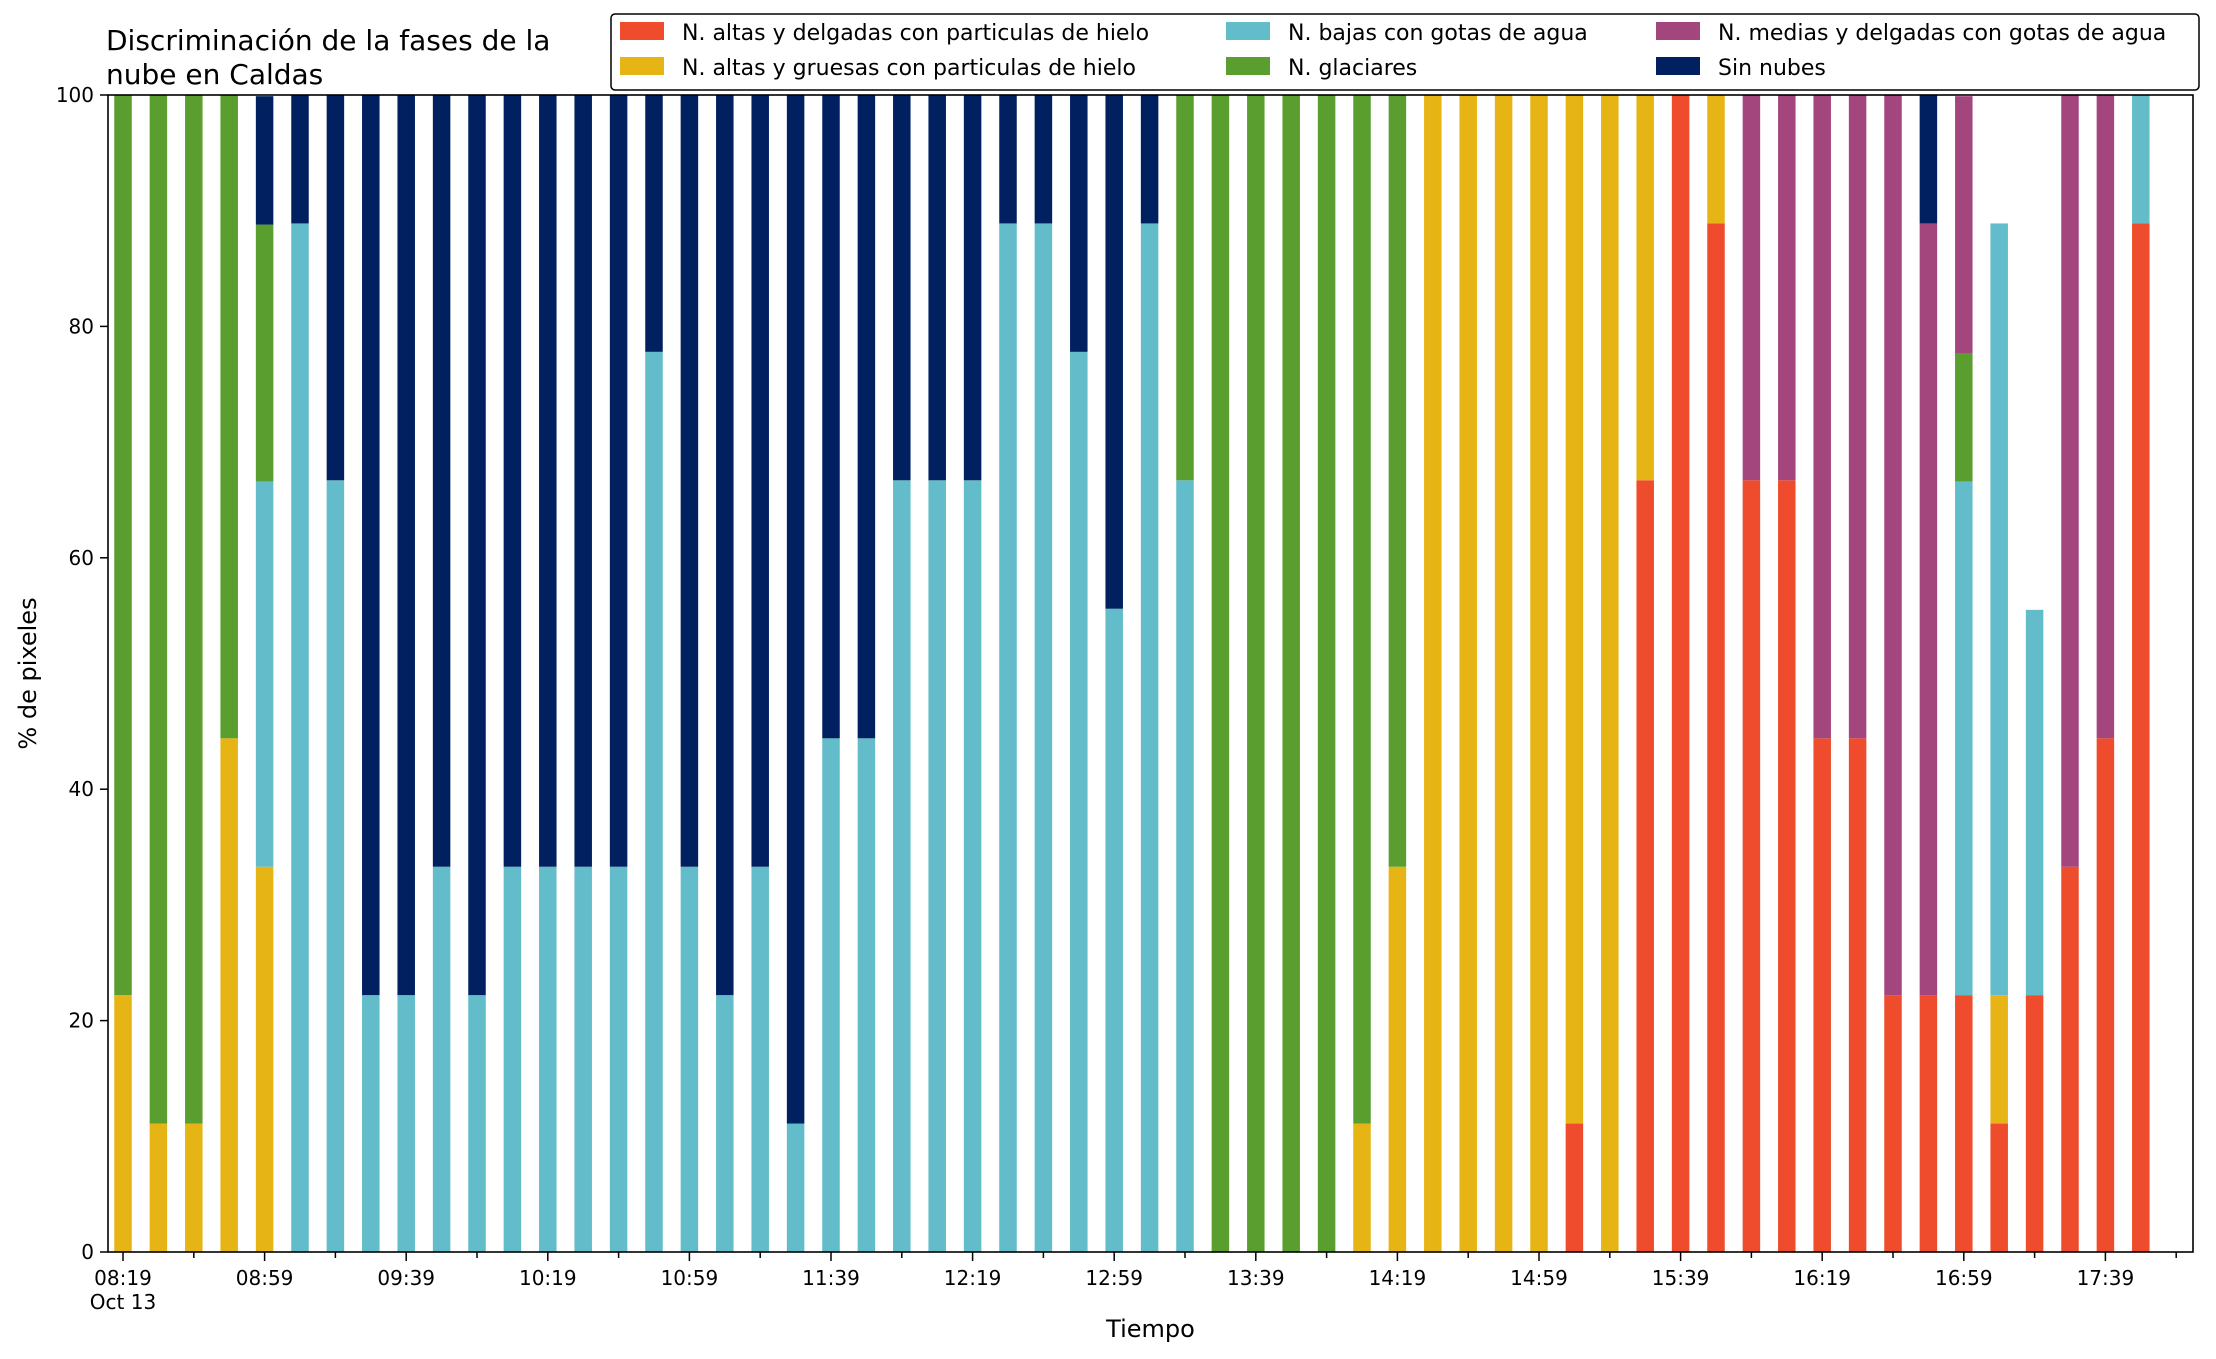 This screenshot has width=2216, height=1359. What do you see at coordinates (1964, 1278) in the screenshot?
I see `x-tick-label: 16:59` at bounding box center [1964, 1278].